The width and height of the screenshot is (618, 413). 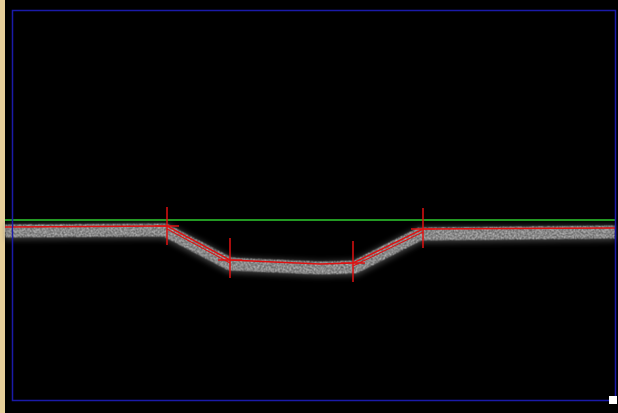 What do you see at coordinates (295, 244) in the screenshot?
I see `markers` at bounding box center [295, 244].